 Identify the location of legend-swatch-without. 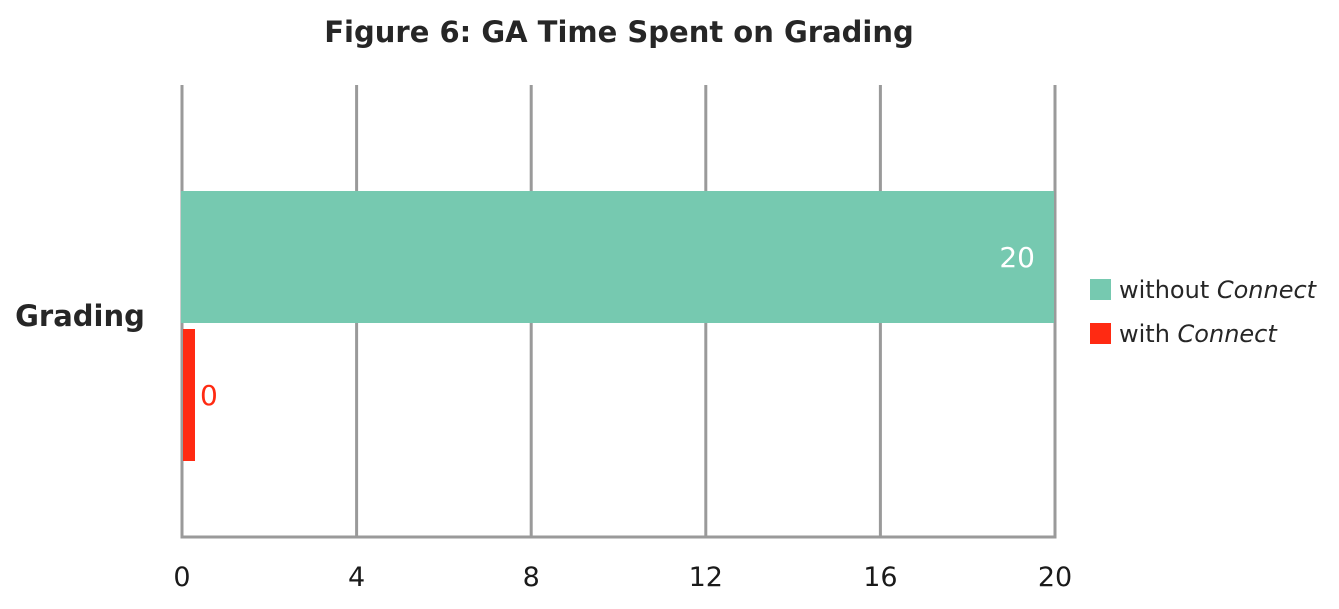
(1100, 289).